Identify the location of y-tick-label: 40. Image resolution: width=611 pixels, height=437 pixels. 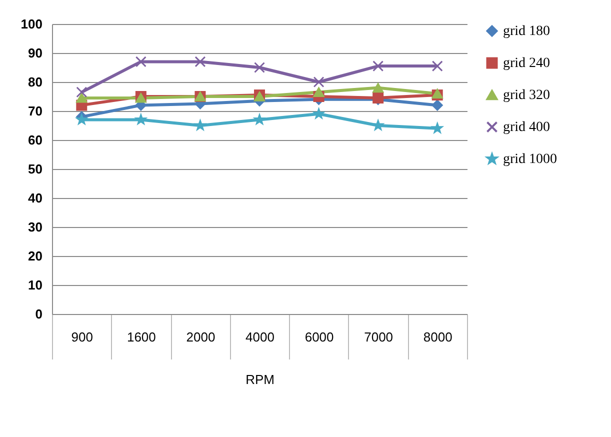
(35, 198).